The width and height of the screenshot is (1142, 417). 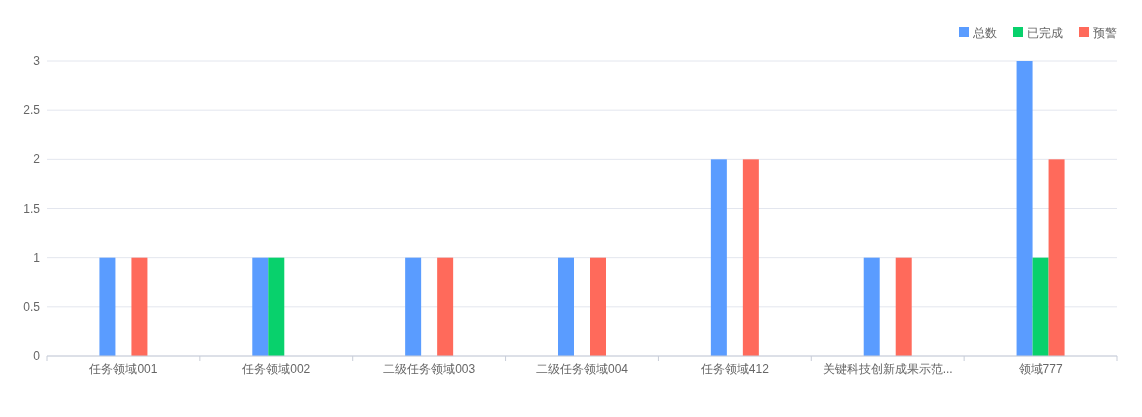 I want to click on x-tick-label: 二级任务领域003, so click(x=429, y=369).